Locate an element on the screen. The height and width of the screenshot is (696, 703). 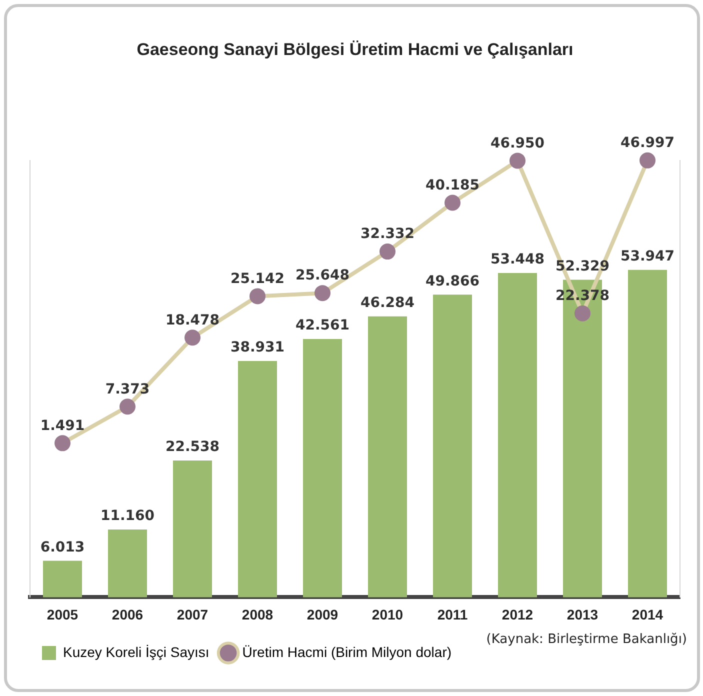
legend-label: Üretim Hacmi (Birim Milyon dolar) is located at coordinates (347, 652).